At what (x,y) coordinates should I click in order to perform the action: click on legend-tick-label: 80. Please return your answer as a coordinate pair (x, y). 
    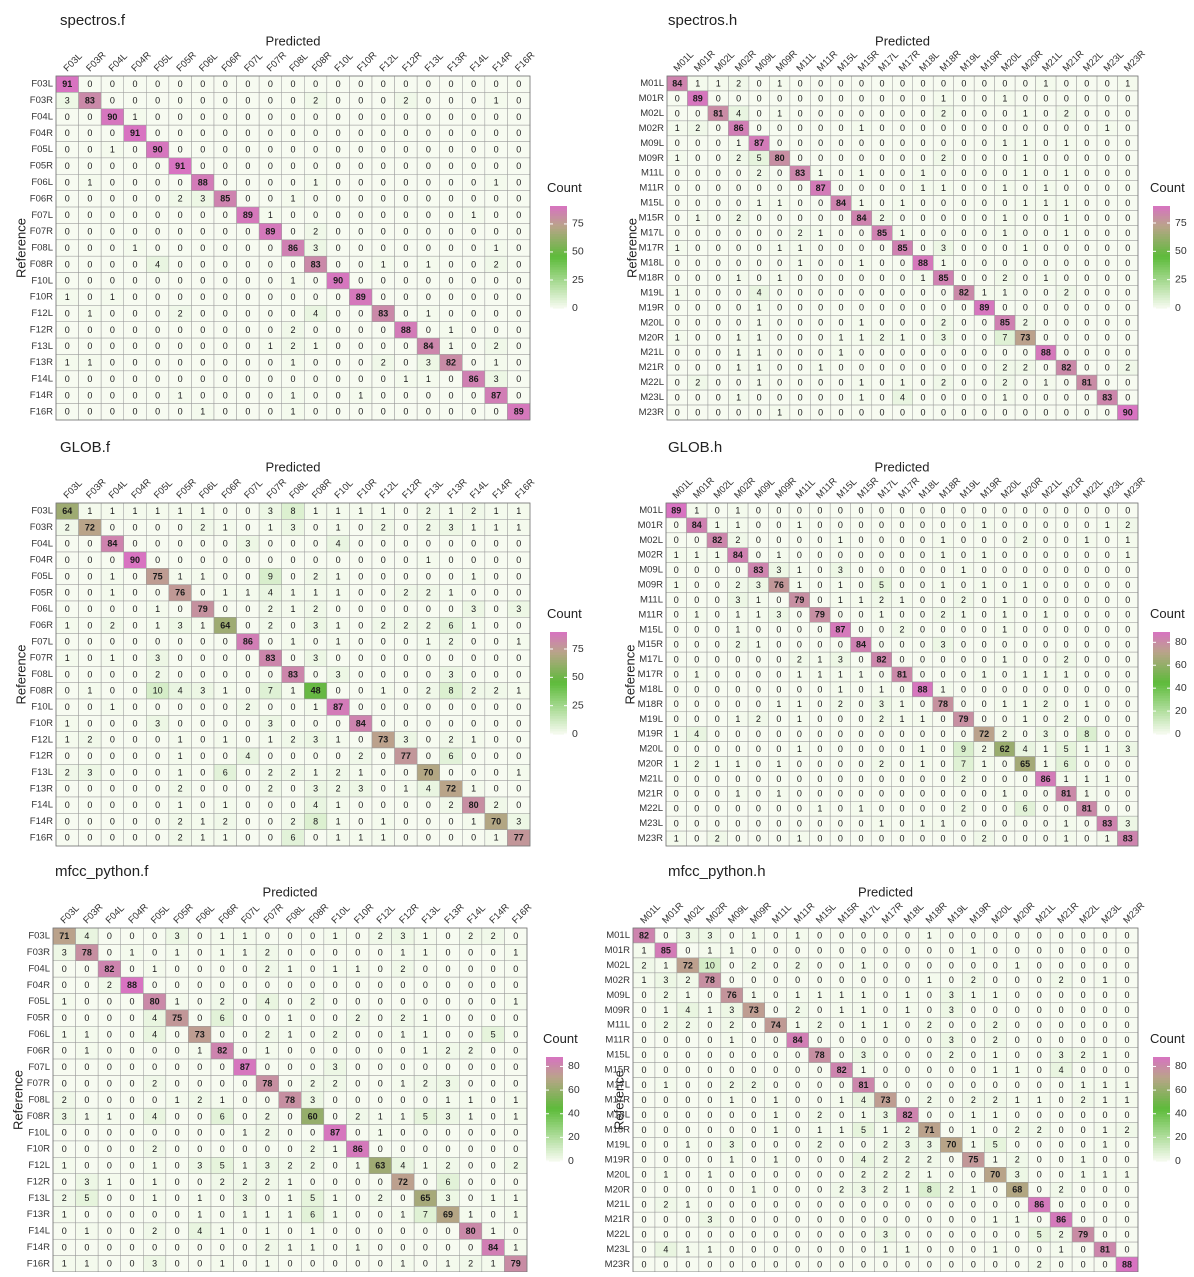
    Looking at the image, I should click on (1181, 642).